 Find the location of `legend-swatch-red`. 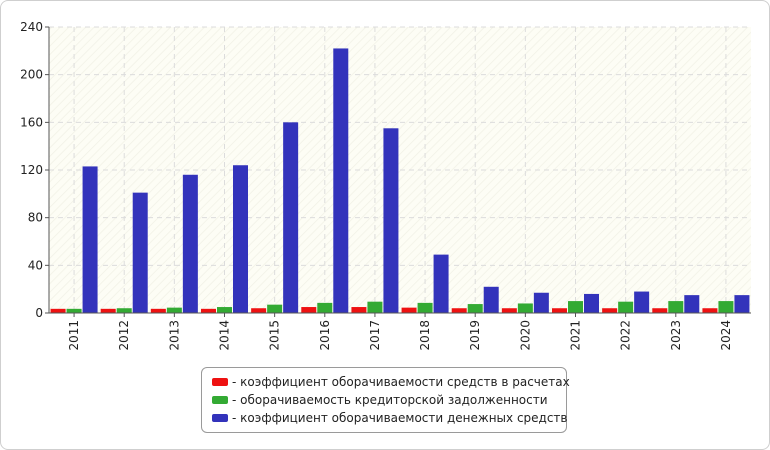

legend-swatch-red is located at coordinates (220, 382).